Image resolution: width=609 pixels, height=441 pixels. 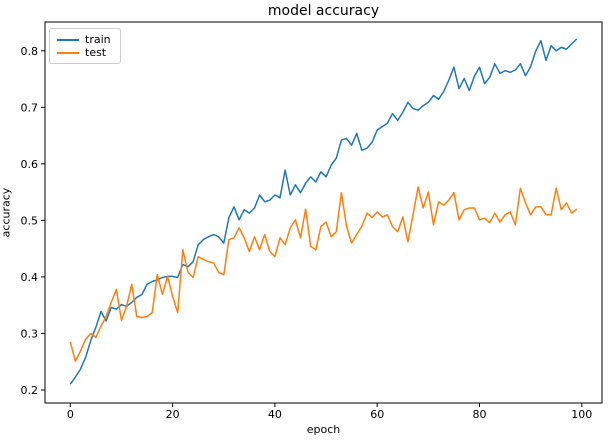 I want to click on x-tick-label: 0, so click(x=70, y=414).